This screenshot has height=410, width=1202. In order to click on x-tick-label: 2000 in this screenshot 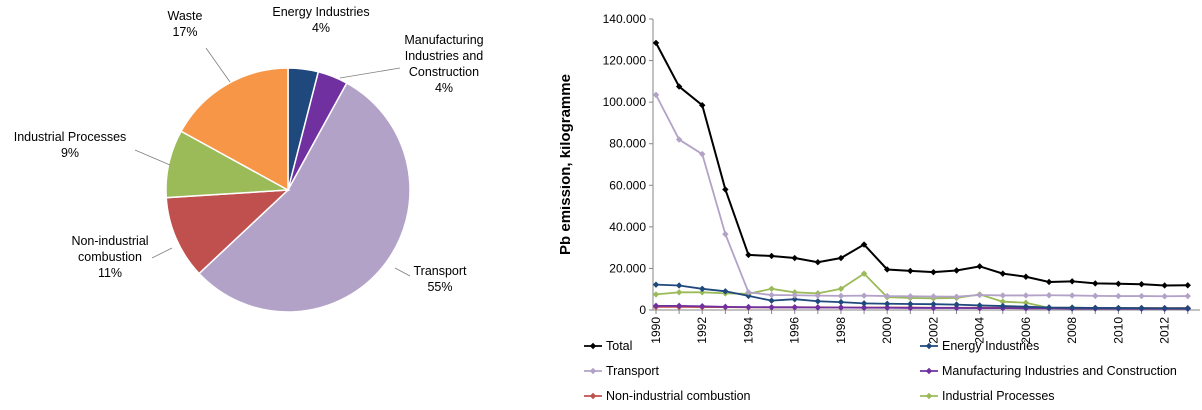, I will do `click(887, 330)`.